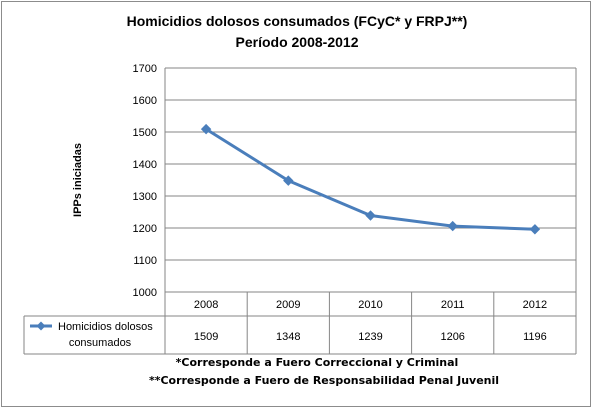 This screenshot has height=410, width=594. What do you see at coordinates (145, 165) in the screenshot?
I see `y-tick-label: 1400` at bounding box center [145, 165].